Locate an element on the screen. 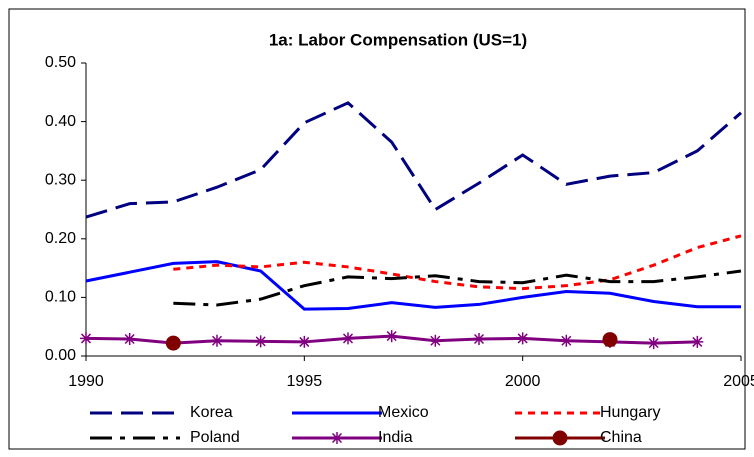  x-tick-label: 2005 is located at coordinates (738, 381).